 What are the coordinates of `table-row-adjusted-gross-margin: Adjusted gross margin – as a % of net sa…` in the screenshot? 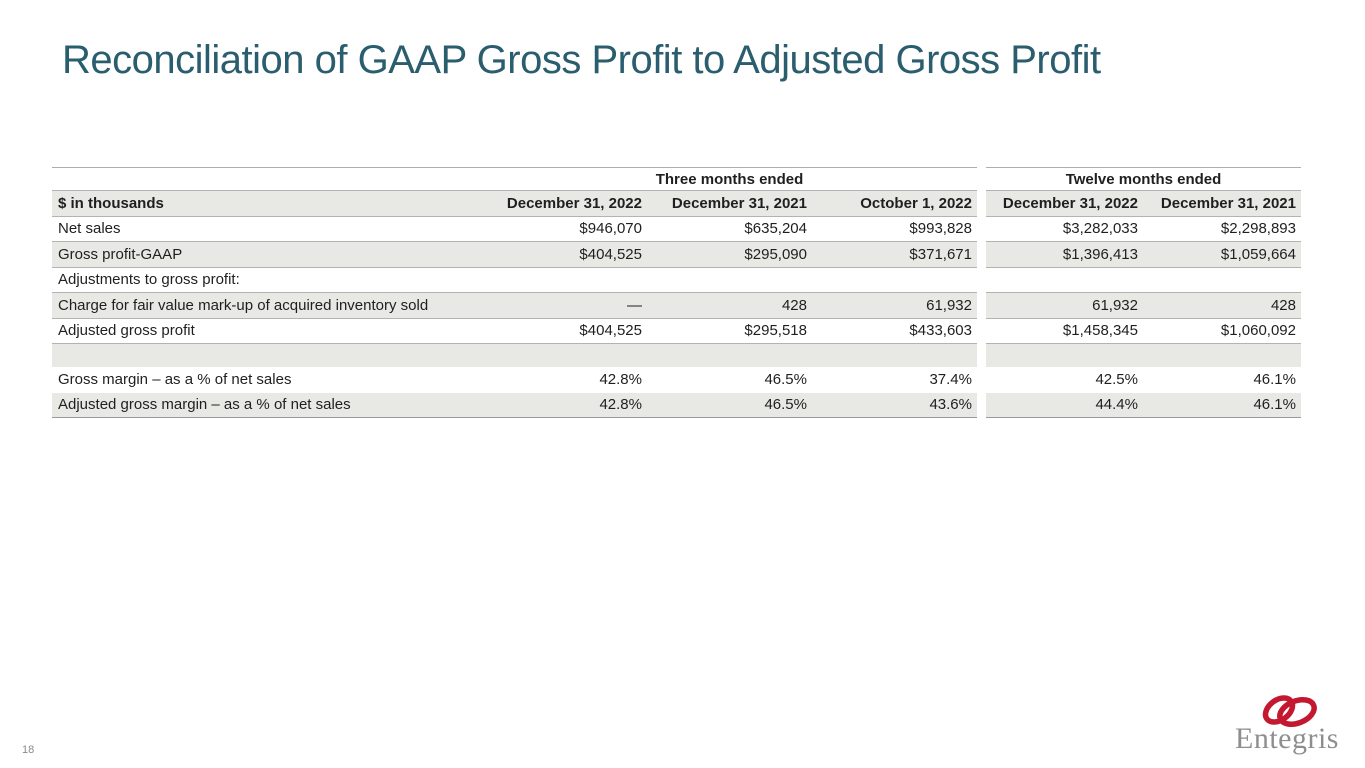 It's located at (676, 405).